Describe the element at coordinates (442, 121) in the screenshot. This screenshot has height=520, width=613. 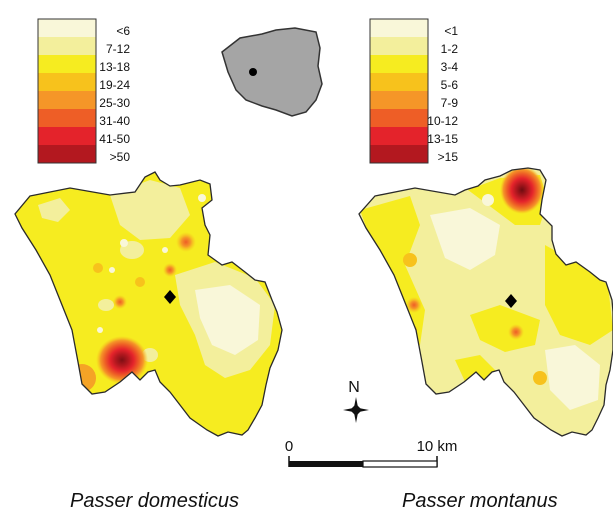
I see `legend-label: 10-12` at that location.